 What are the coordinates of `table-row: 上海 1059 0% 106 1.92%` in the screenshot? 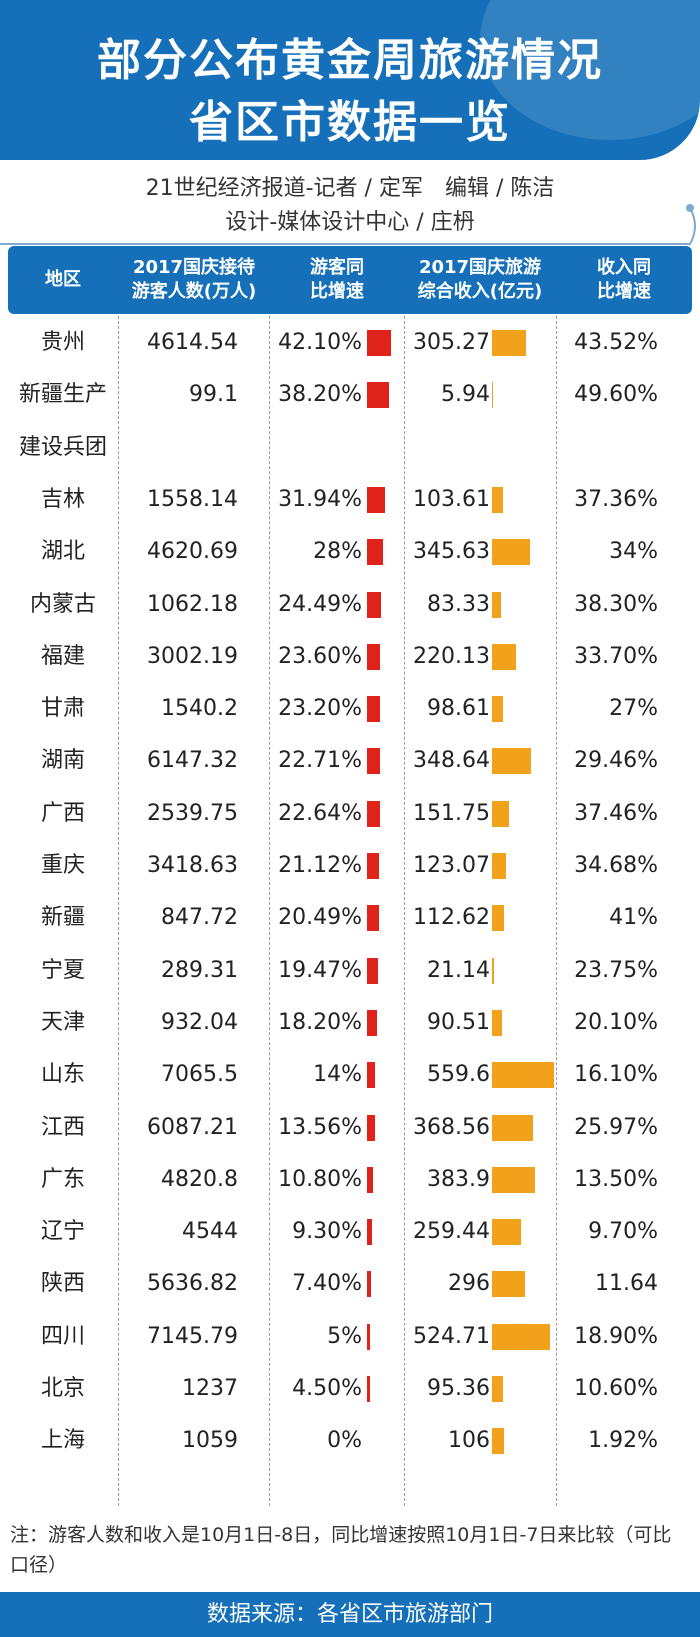 It's located at (350, 1441).